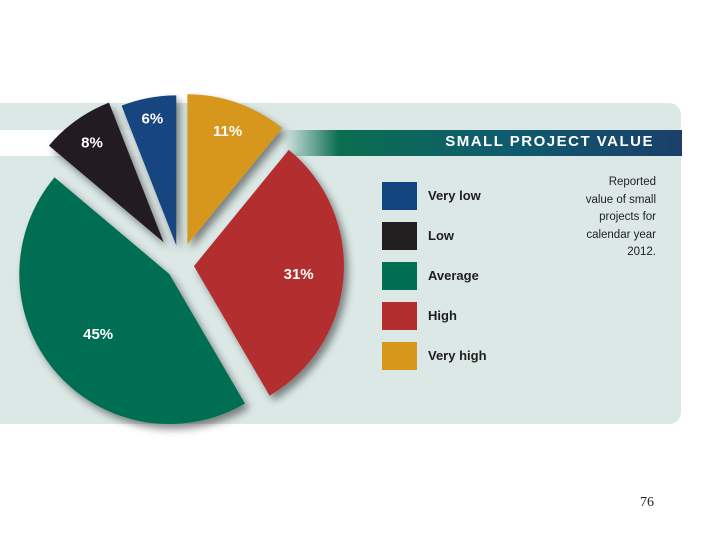 This screenshot has height=540, width=720. I want to click on legend-item-average: Average, so click(482, 276).